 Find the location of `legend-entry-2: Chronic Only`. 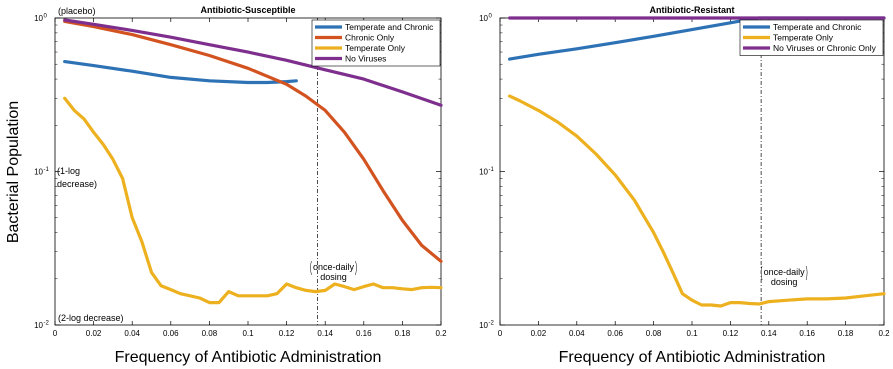

legend-entry-2: Chronic Only is located at coordinates (370, 38).